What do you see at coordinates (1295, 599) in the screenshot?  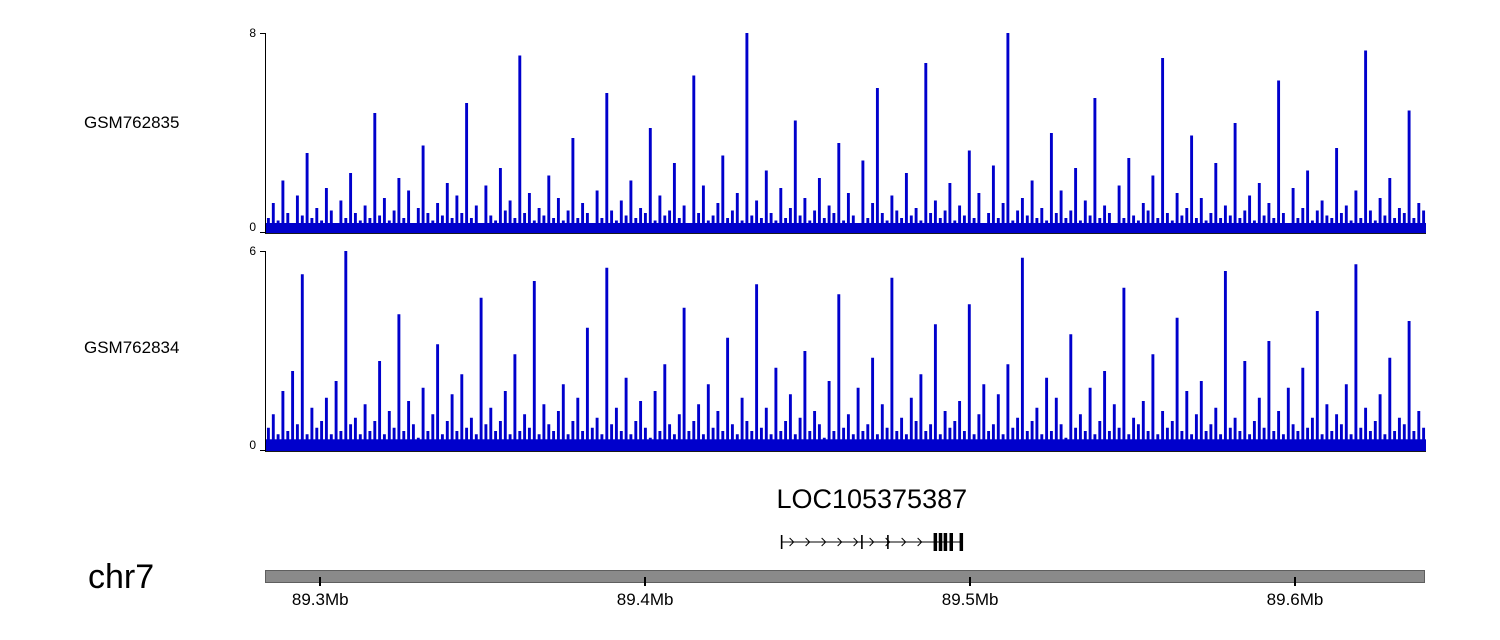 I see `axis-tick-label: 89.6Mb` at bounding box center [1295, 599].